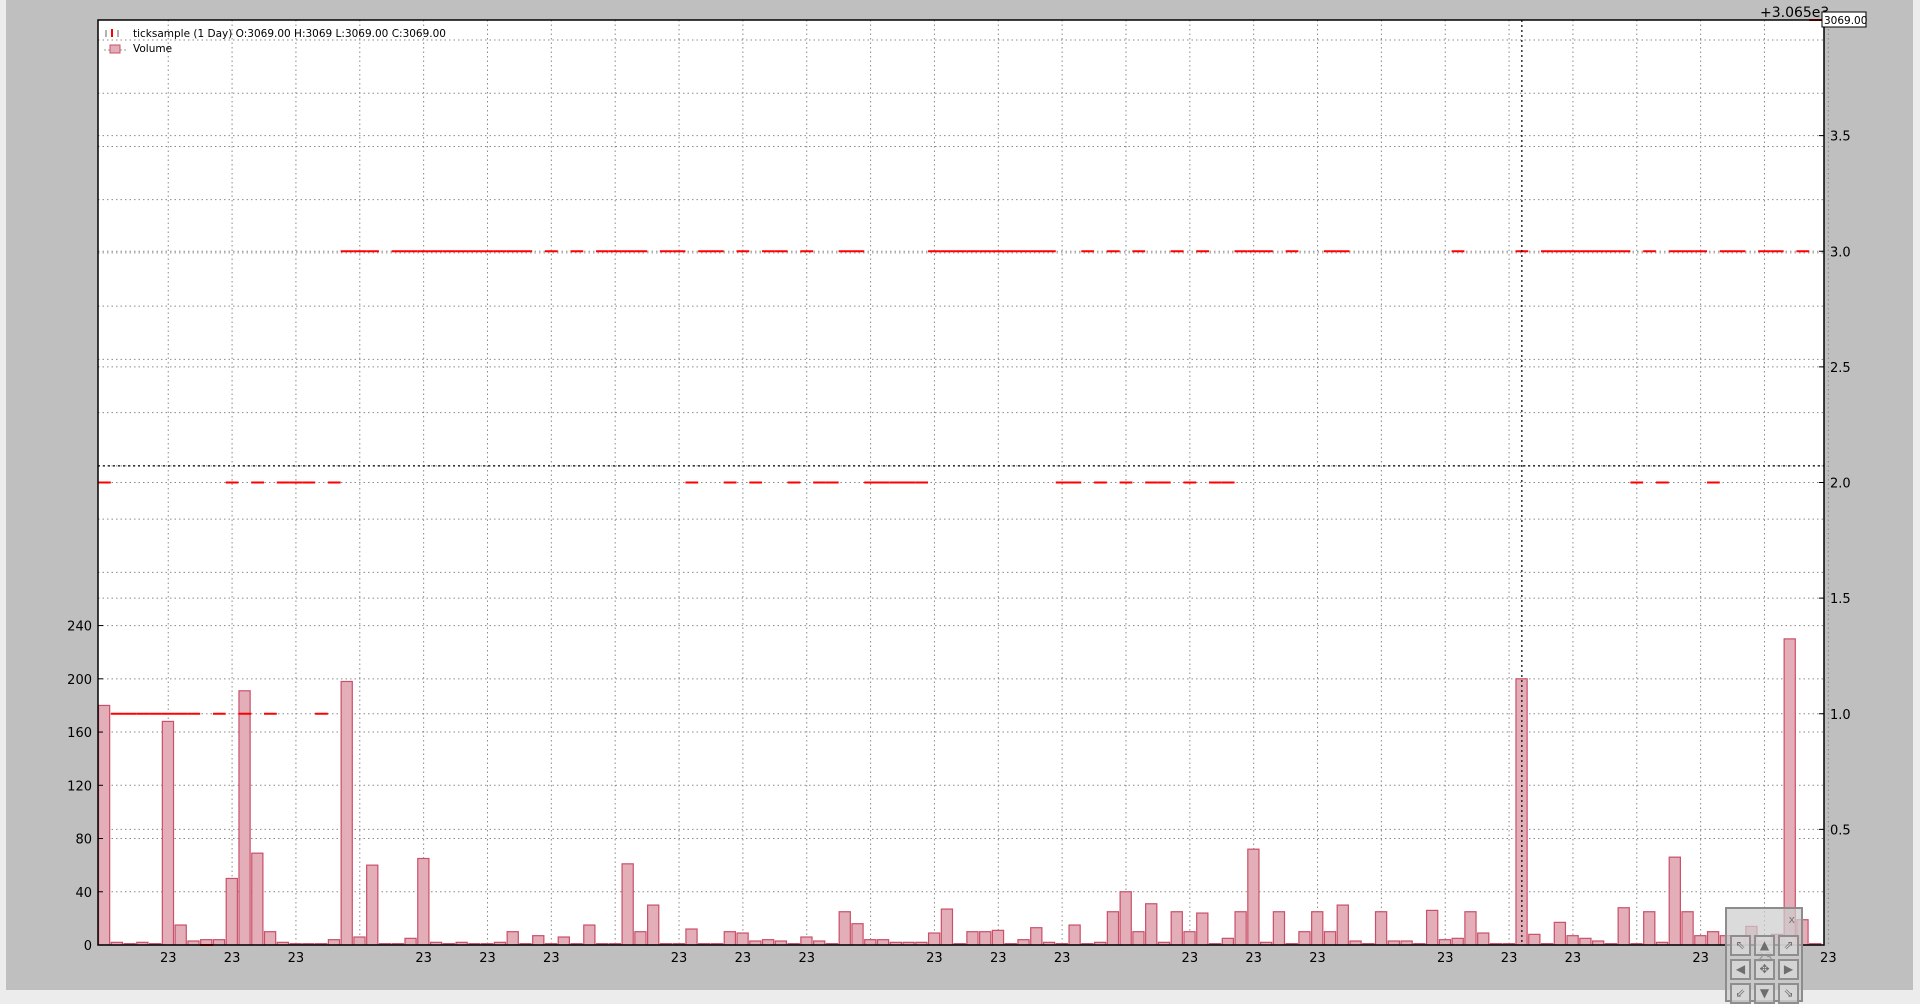 The image size is (1920, 1004). Describe the element at coordinates (1840, 484) in the screenshot. I see `price-tick-label: 2.0` at that location.